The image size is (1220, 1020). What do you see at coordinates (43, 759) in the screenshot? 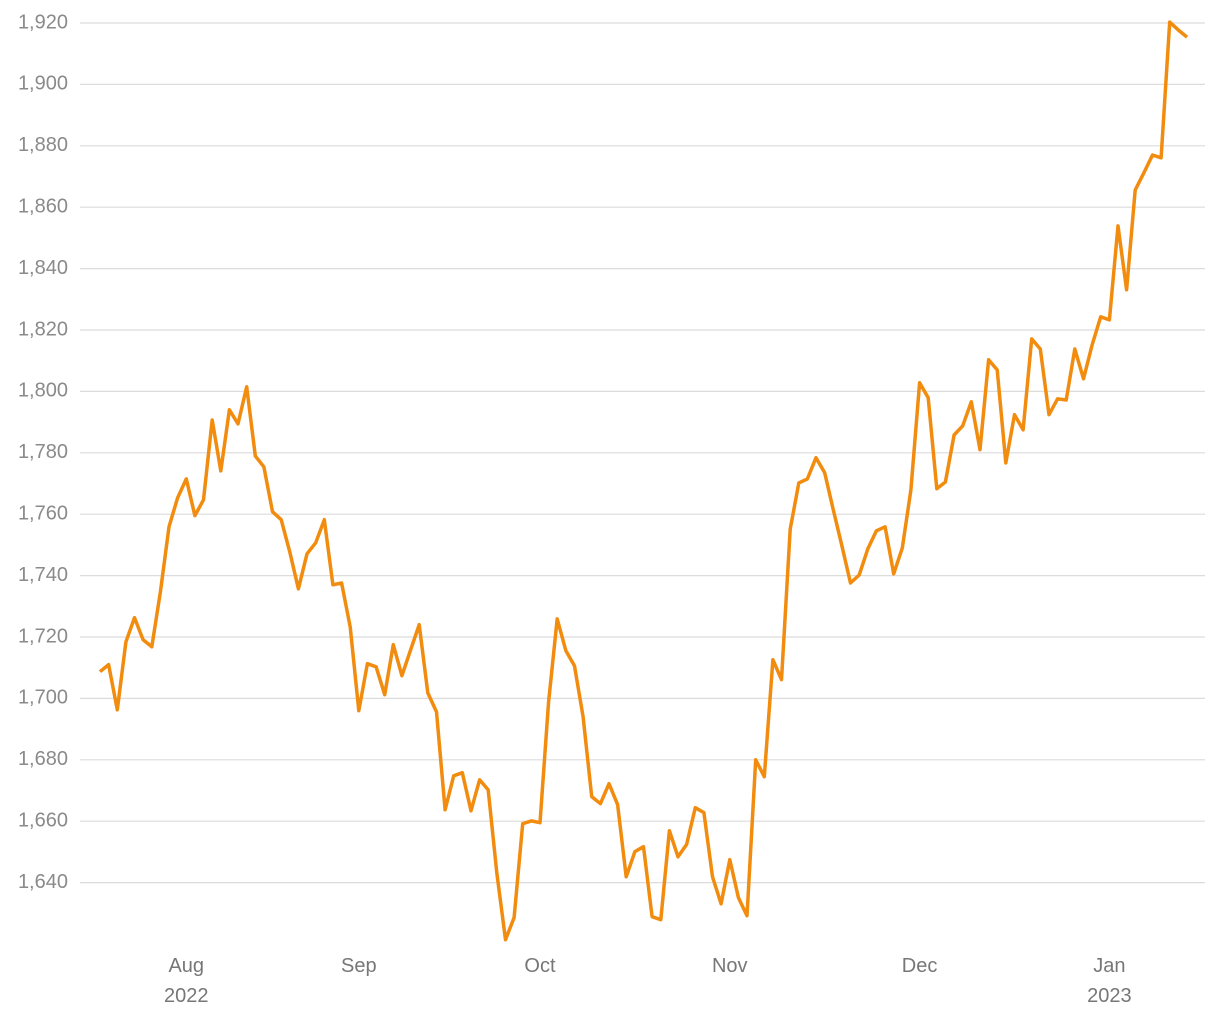
I see `y-tick-label: 1,680` at bounding box center [43, 759].